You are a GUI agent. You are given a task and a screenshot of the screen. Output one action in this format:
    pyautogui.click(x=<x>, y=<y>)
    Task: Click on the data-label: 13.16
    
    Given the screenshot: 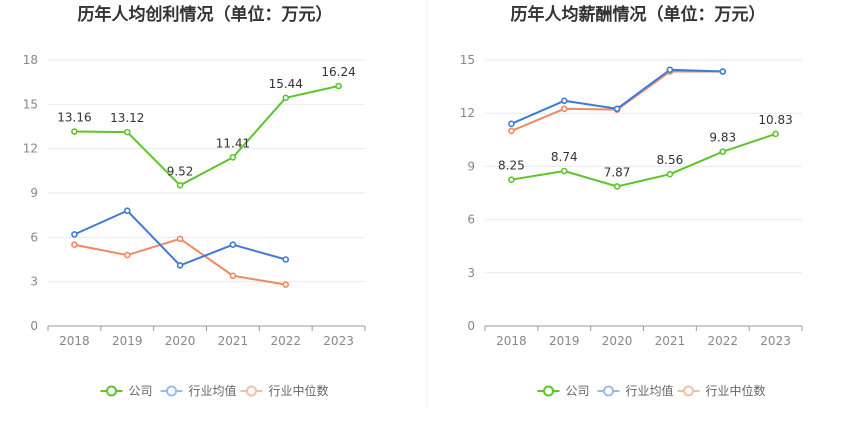 What is the action you would take?
    pyautogui.click(x=74, y=118)
    